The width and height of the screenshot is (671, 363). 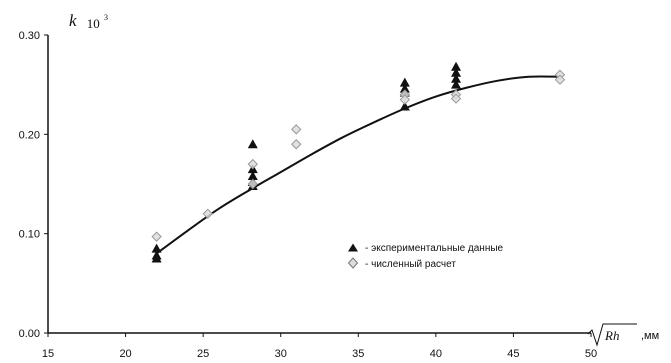 I want to click on legend-diamond-icon, so click(x=353, y=263).